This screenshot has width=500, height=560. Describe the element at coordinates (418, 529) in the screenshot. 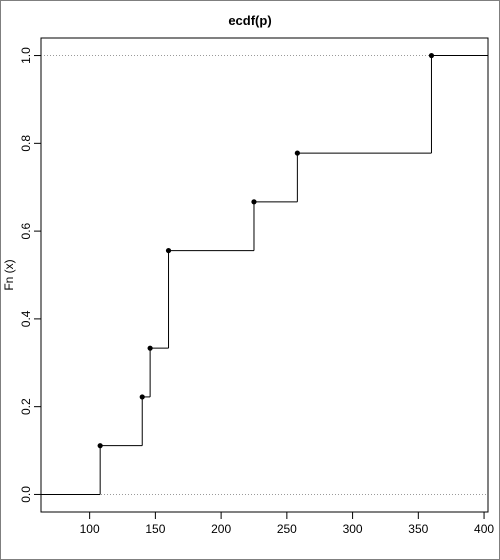

I see `x-tick-label-5: 350` at that location.